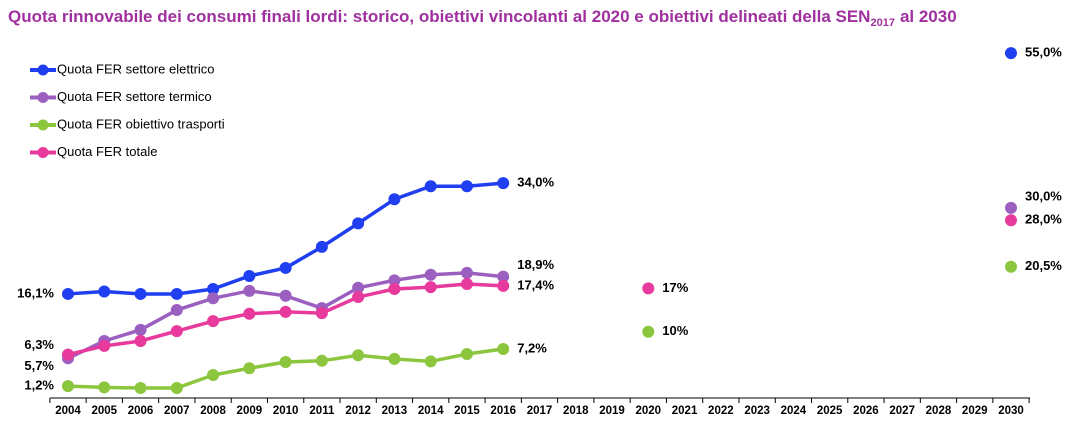 The width and height of the screenshot is (1086, 432). Describe the element at coordinates (141, 123) in the screenshot. I see `legend-label: Quota FER obiettivo trasporti` at that location.